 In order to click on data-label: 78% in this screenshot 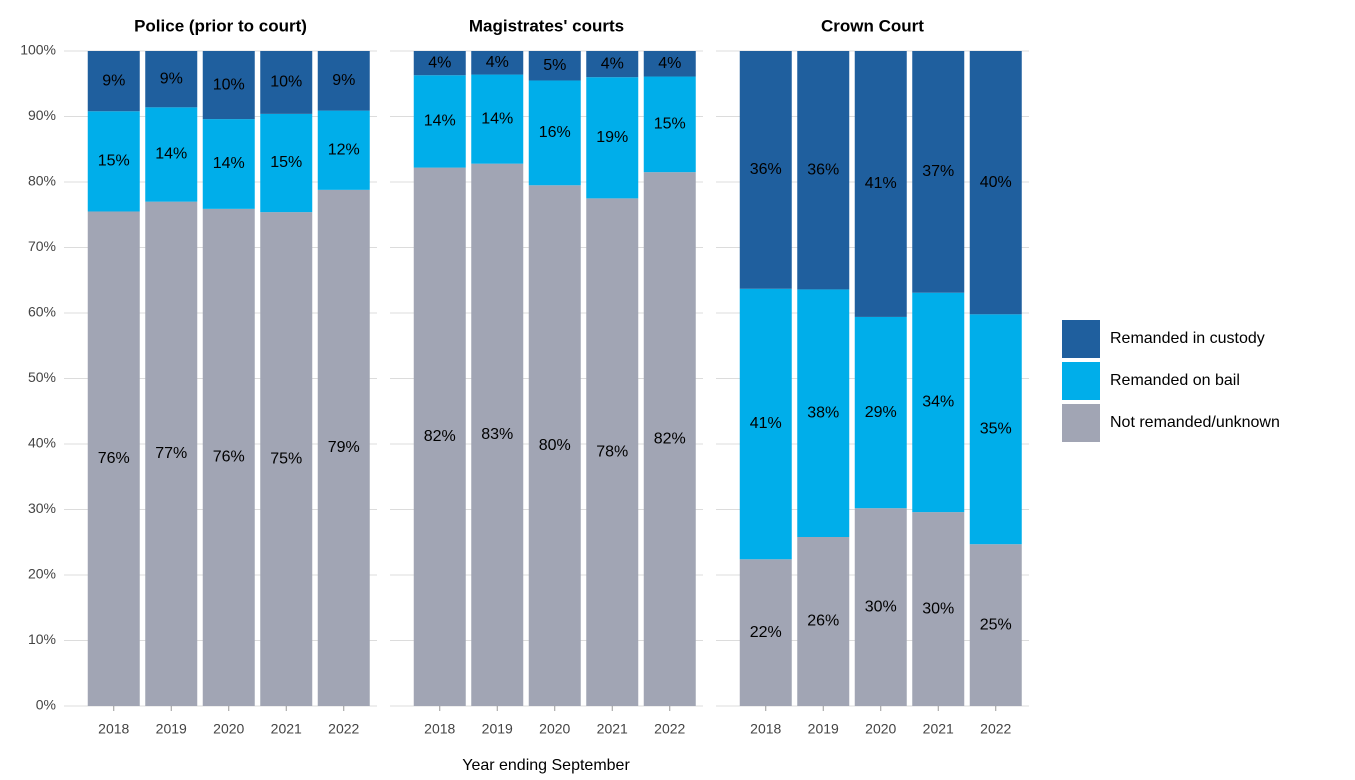, I will do `click(612, 451)`.